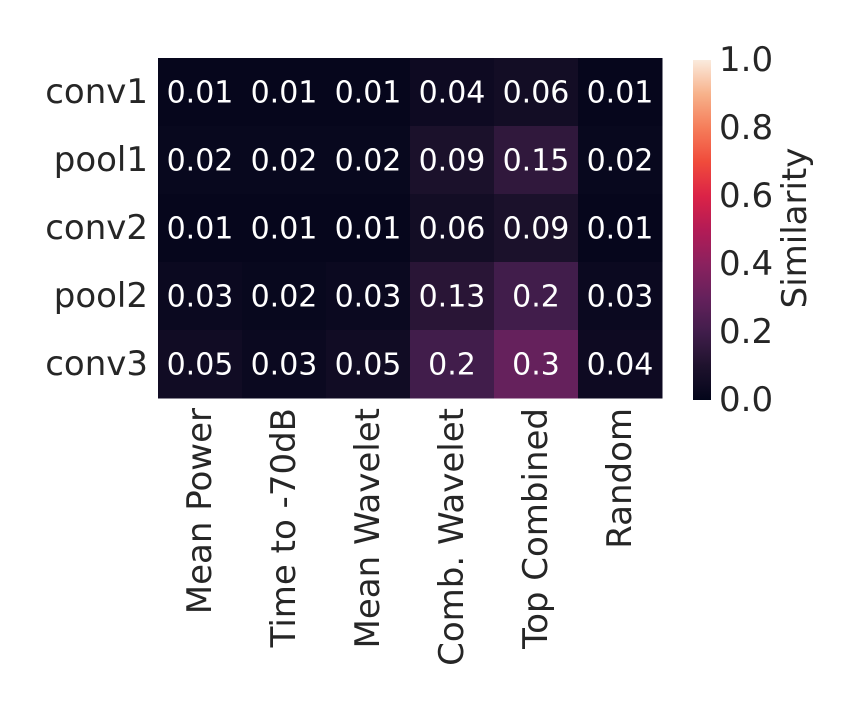 Image resolution: width=864 pixels, height=720 pixels. What do you see at coordinates (96, 92) in the screenshot?
I see `y-tick-label: conv1` at bounding box center [96, 92].